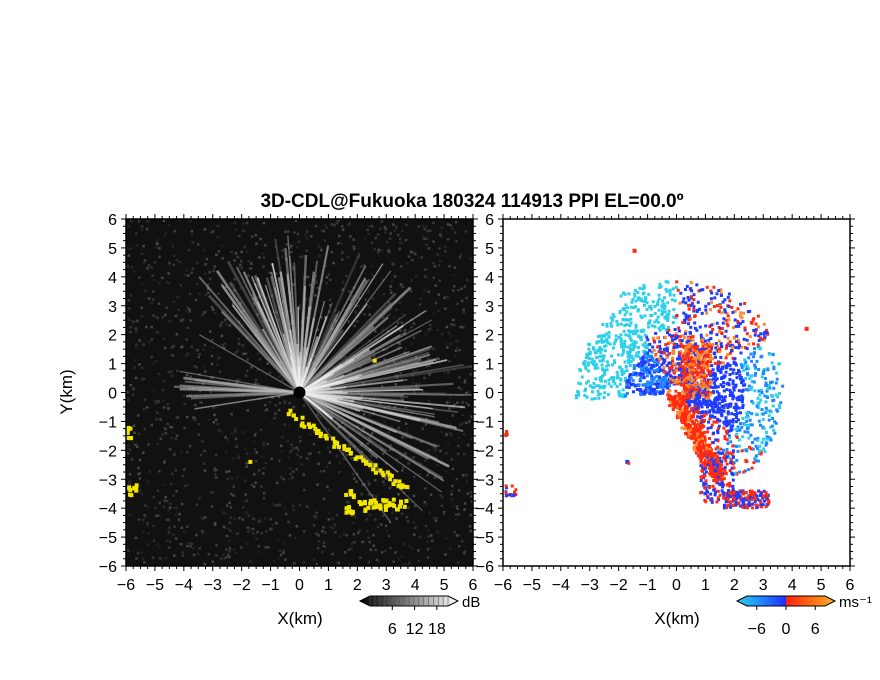 This screenshot has width=880, height=680. What do you see at coordinates (315, 405) in the screenshot?
I see `echo-core` at bounding box center [315, 405].